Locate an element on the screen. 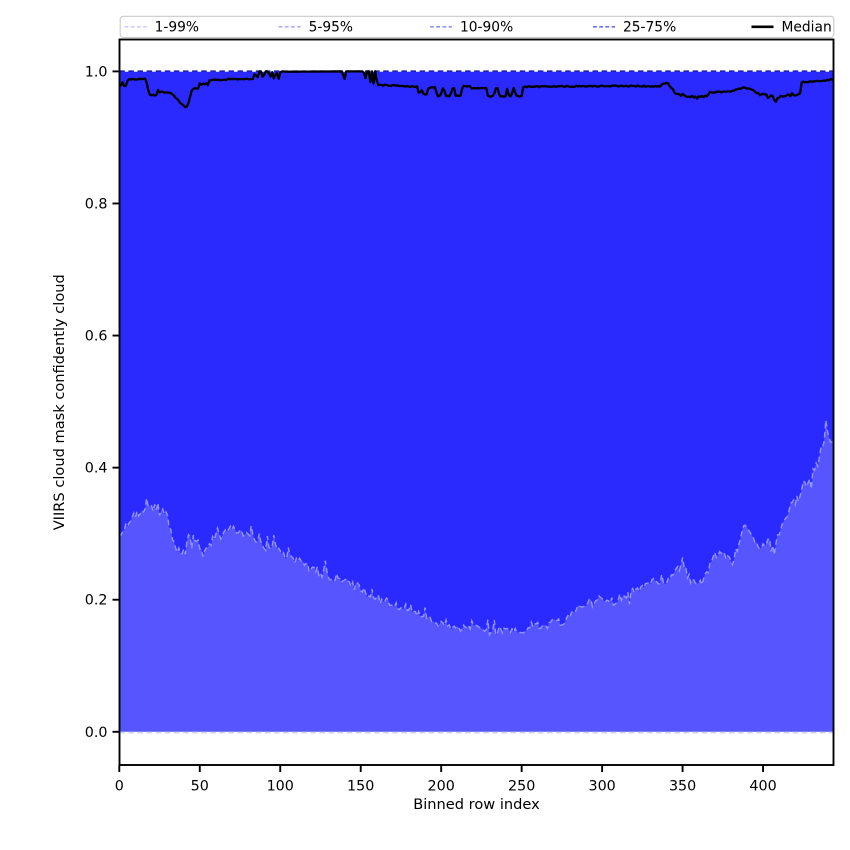 Image resolution: width=850 pixels, height=850 pixels. legend-entry-label: 1-99% is located at coordinates (177, 28).